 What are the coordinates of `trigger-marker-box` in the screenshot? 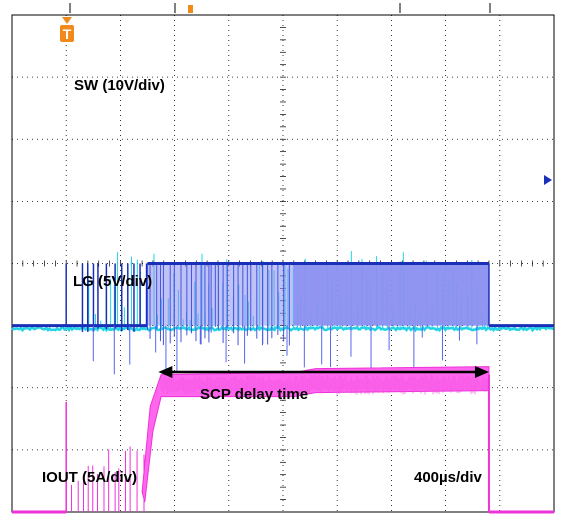 It's located at (67, 33).